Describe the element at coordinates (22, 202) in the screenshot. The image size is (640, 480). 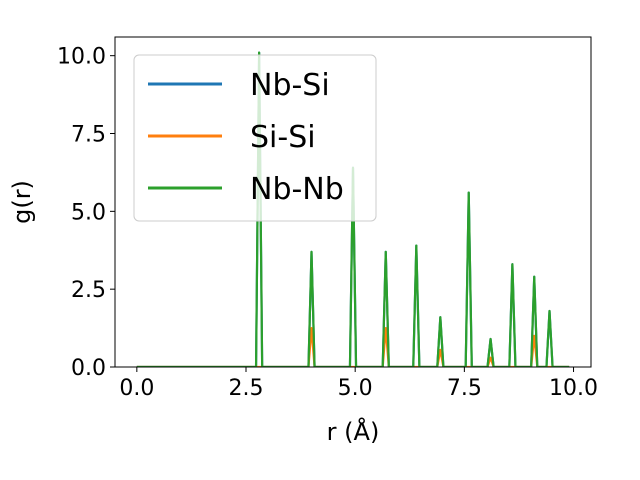
I see `y-axis-label: g(r)` at that location.